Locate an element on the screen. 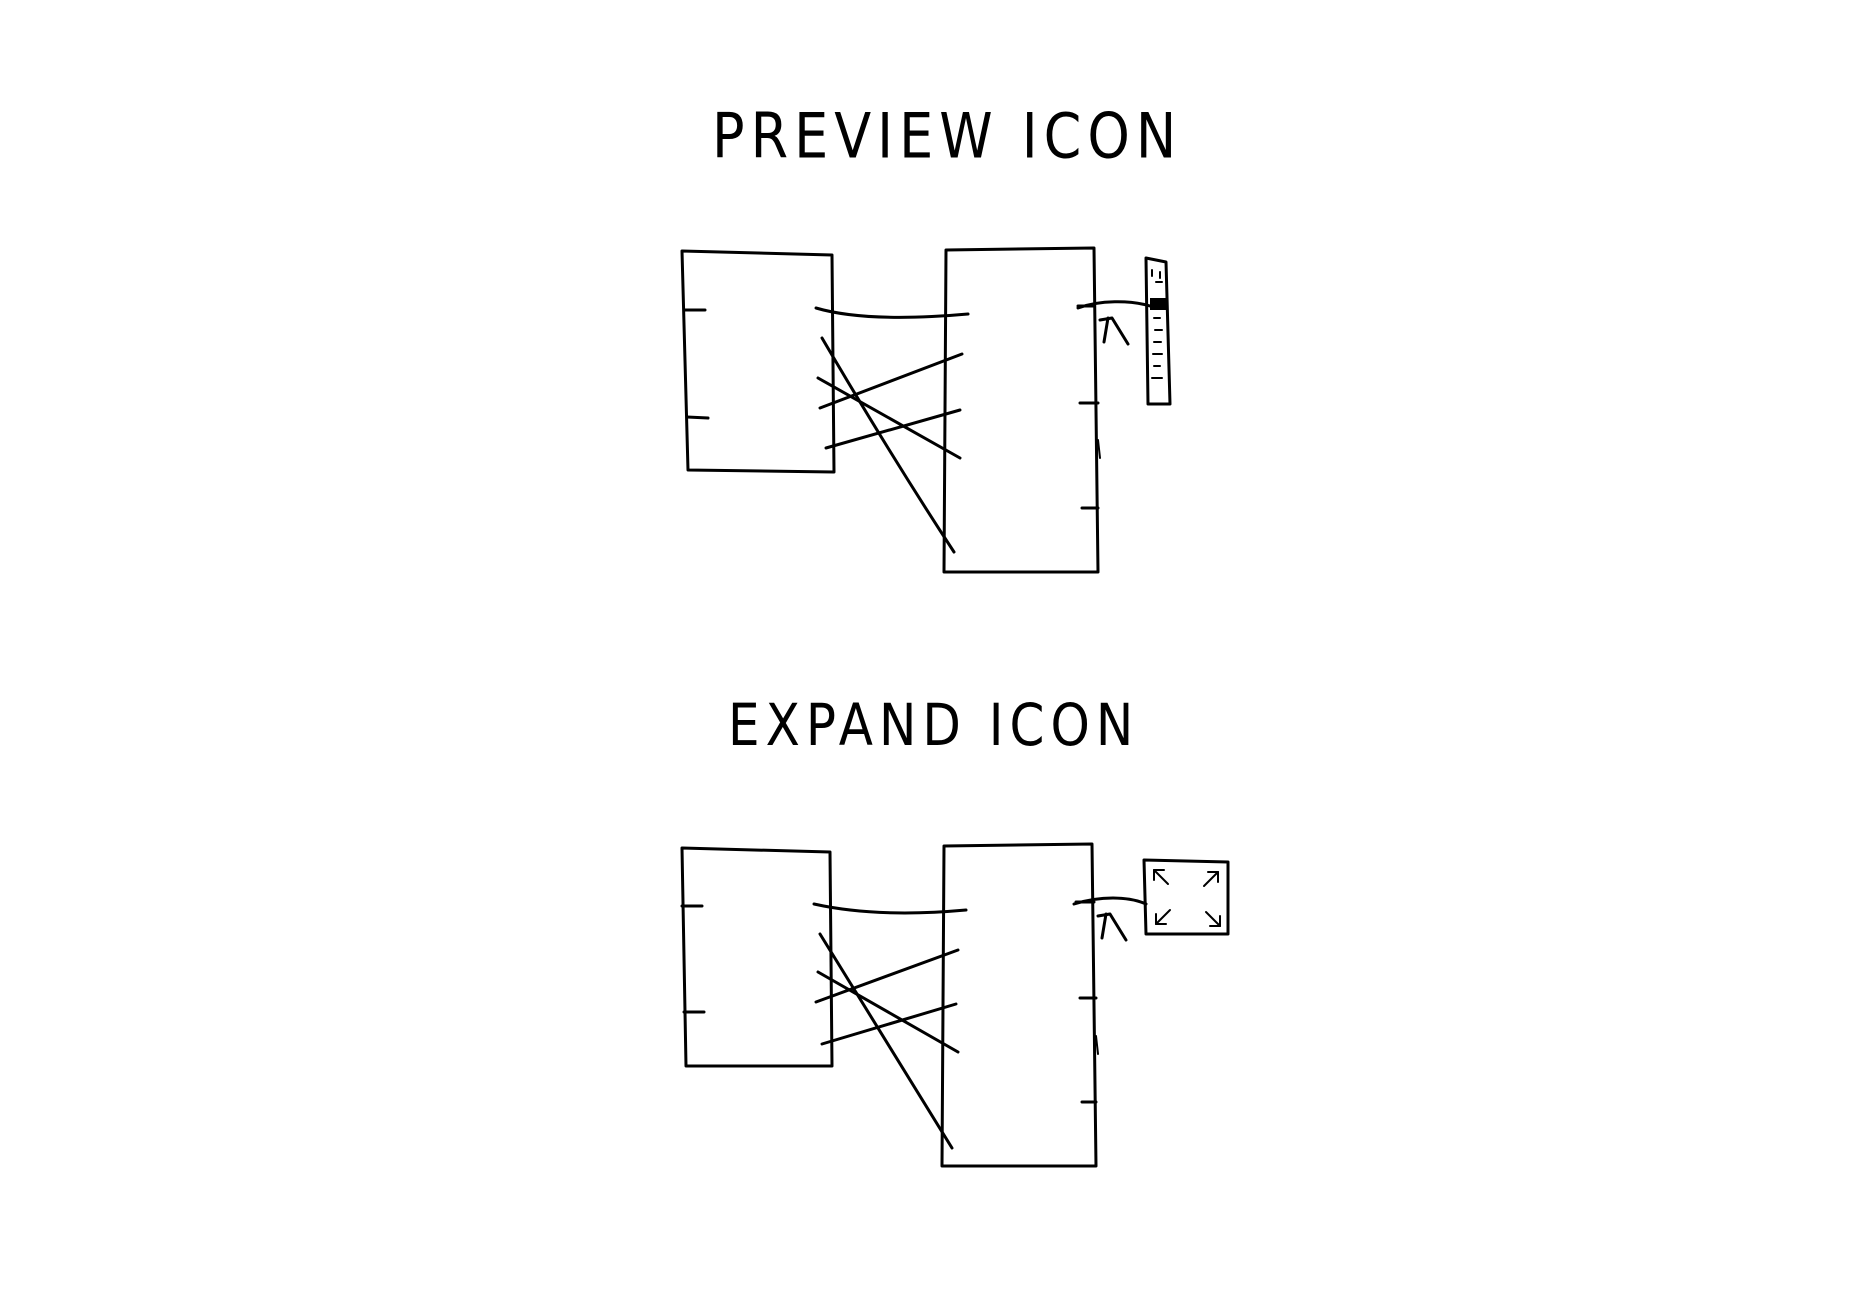 Image resolution: width=1872 pixels, height=1311 pixels. preview-section-diagram is located at coordinates (926, 410).